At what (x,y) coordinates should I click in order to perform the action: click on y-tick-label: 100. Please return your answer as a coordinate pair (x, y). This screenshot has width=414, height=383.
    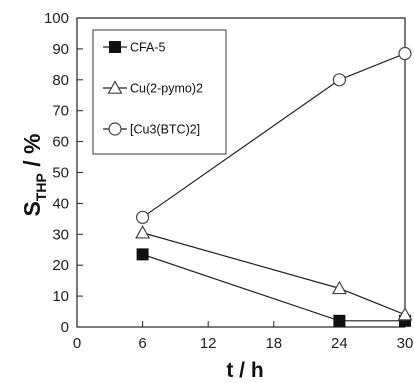
    Looking at the image, I should click on (56, 18).